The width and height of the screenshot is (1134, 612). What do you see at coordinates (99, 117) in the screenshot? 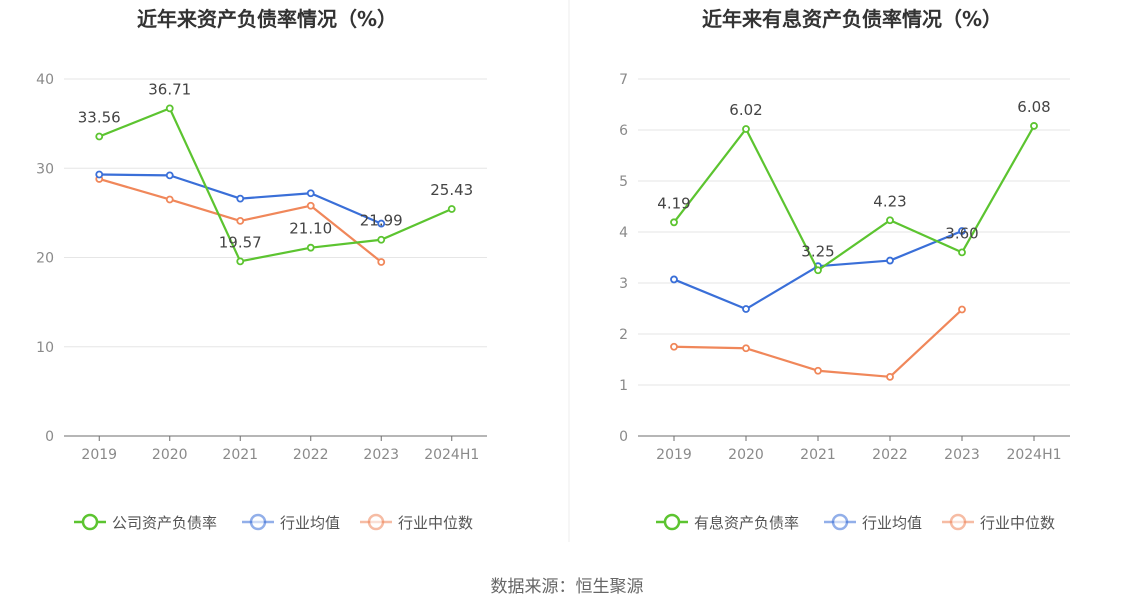
I see `data-label: 33.56` at bounding box center [99, 117].